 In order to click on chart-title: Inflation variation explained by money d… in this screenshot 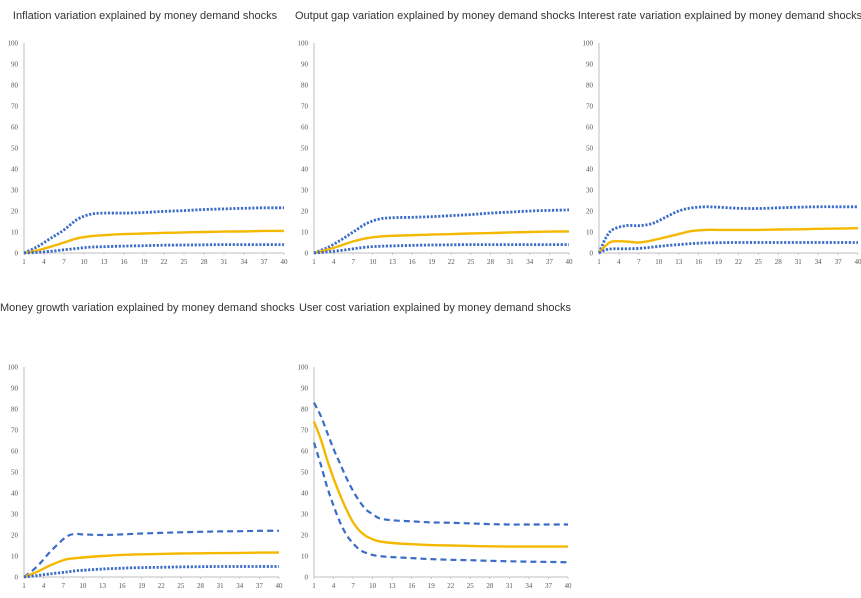, I will do `click(145, 16)`.